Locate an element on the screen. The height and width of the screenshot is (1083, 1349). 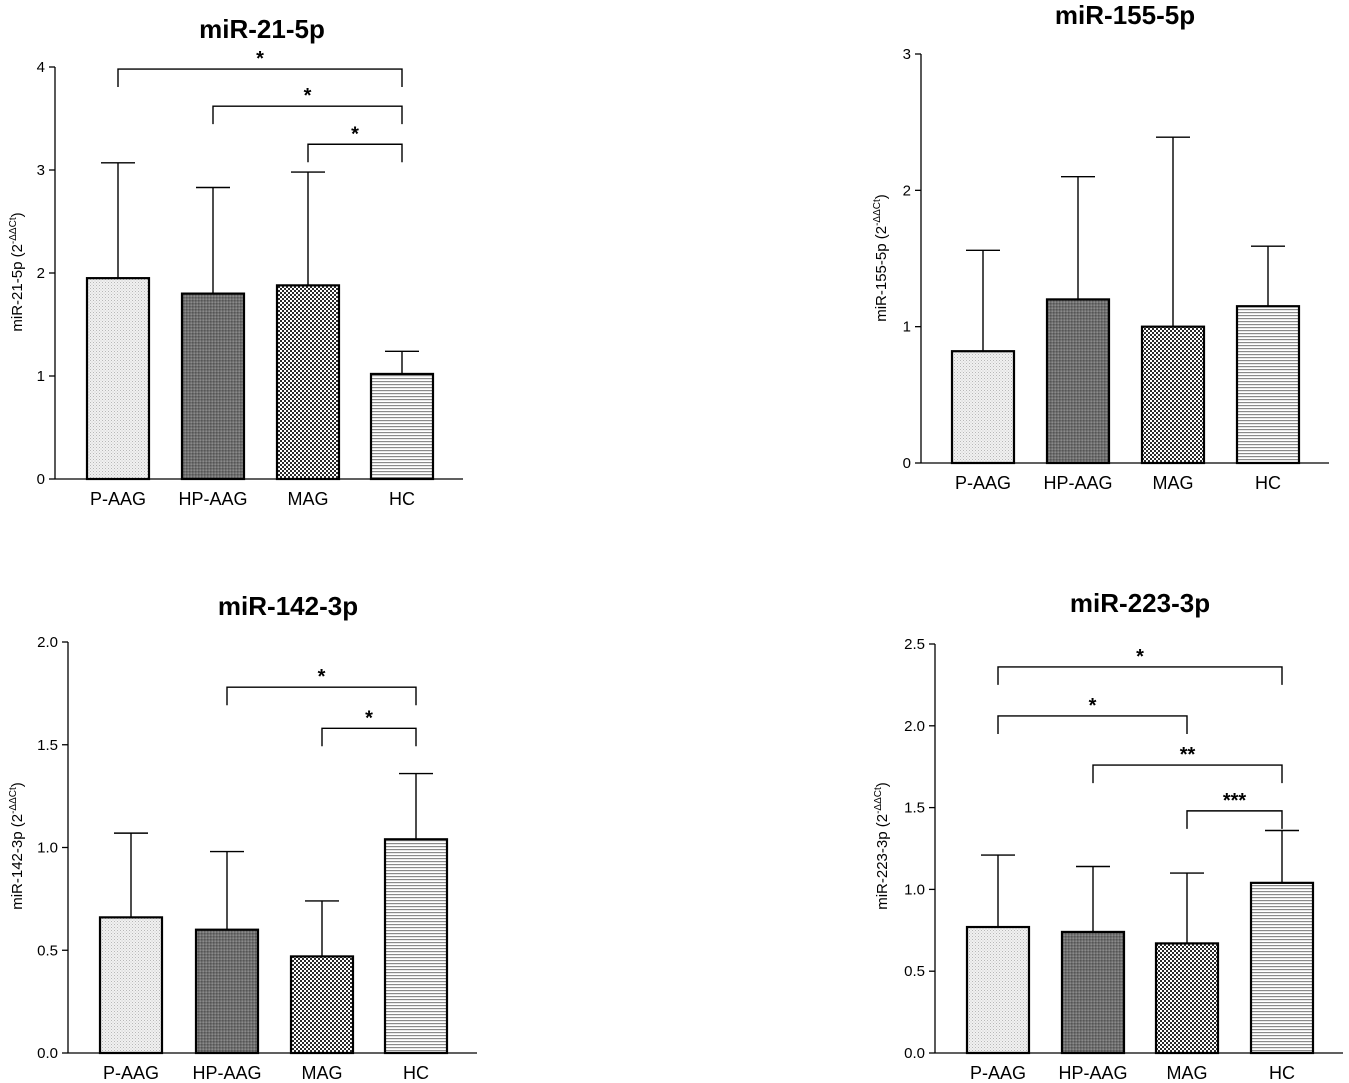
chart-title: miR-142-3p is located at coordinates (288, 606).